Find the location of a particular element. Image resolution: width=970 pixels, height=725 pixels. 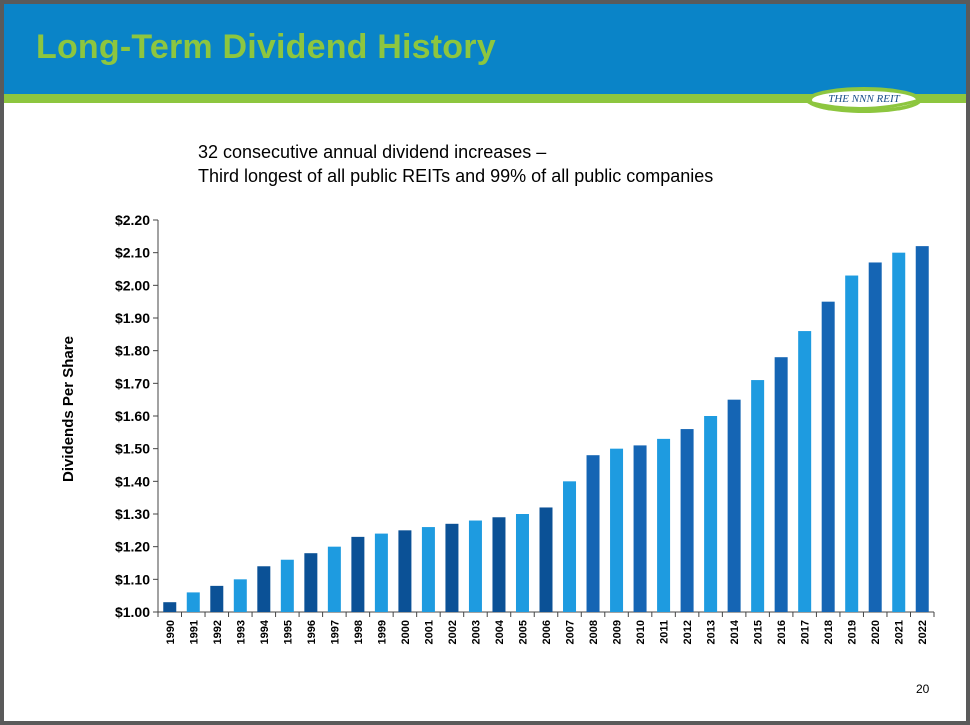

x-tick-label: 2016 is located at coordinates (782, 632).